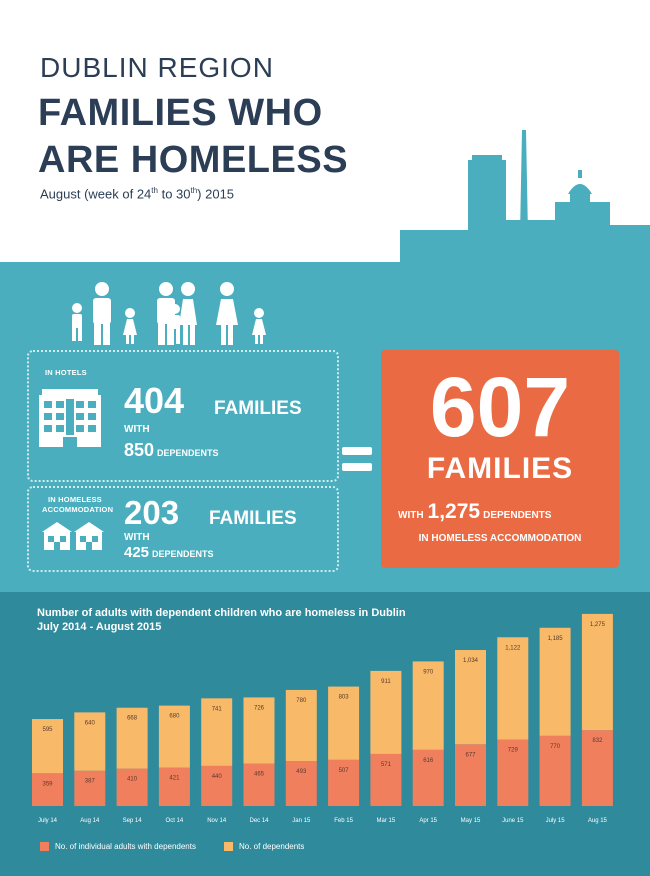  I want to click on label-dependents-mar-15: 911, so click(386, 682).